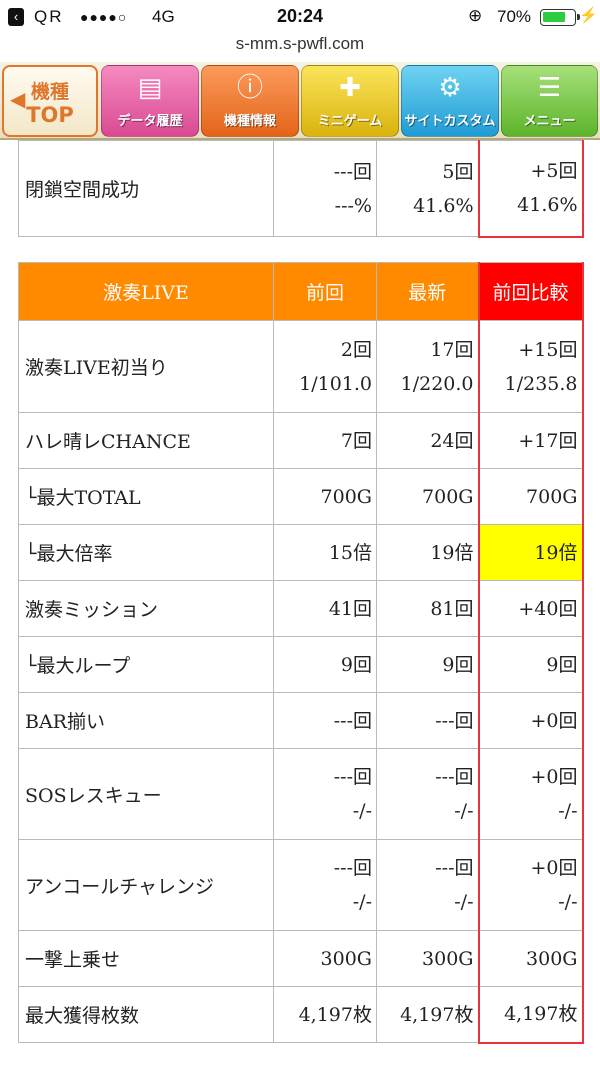 The image size is (600, 1067). What do you see at coordinates (568, 902) in the screenshot?
I see `compare-value-2: -/-` at bounding box center [568, 902].